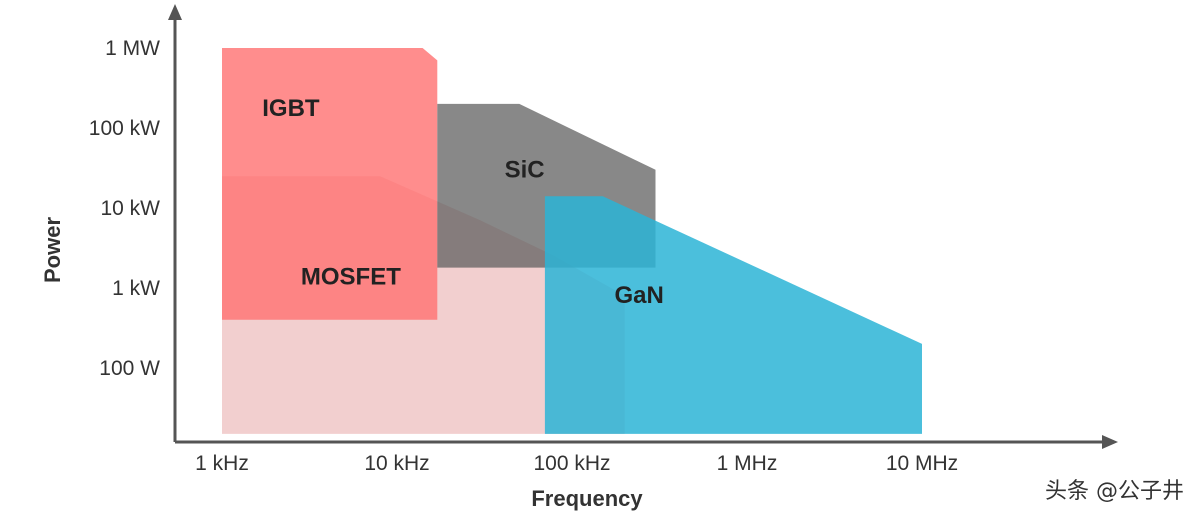 Image resolution: width=1200 pixels, height=524 pixels. I want to click on region-gan, so click(733, 315).